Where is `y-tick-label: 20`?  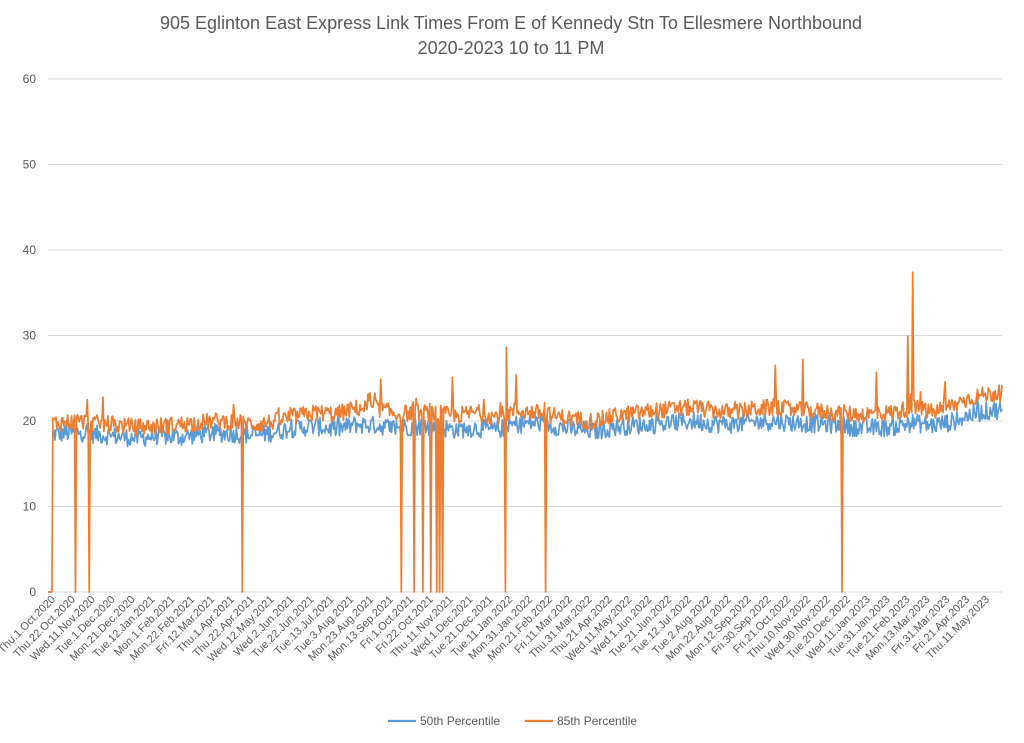
y-tick-label: 20 is located at coordinates (30, 421).